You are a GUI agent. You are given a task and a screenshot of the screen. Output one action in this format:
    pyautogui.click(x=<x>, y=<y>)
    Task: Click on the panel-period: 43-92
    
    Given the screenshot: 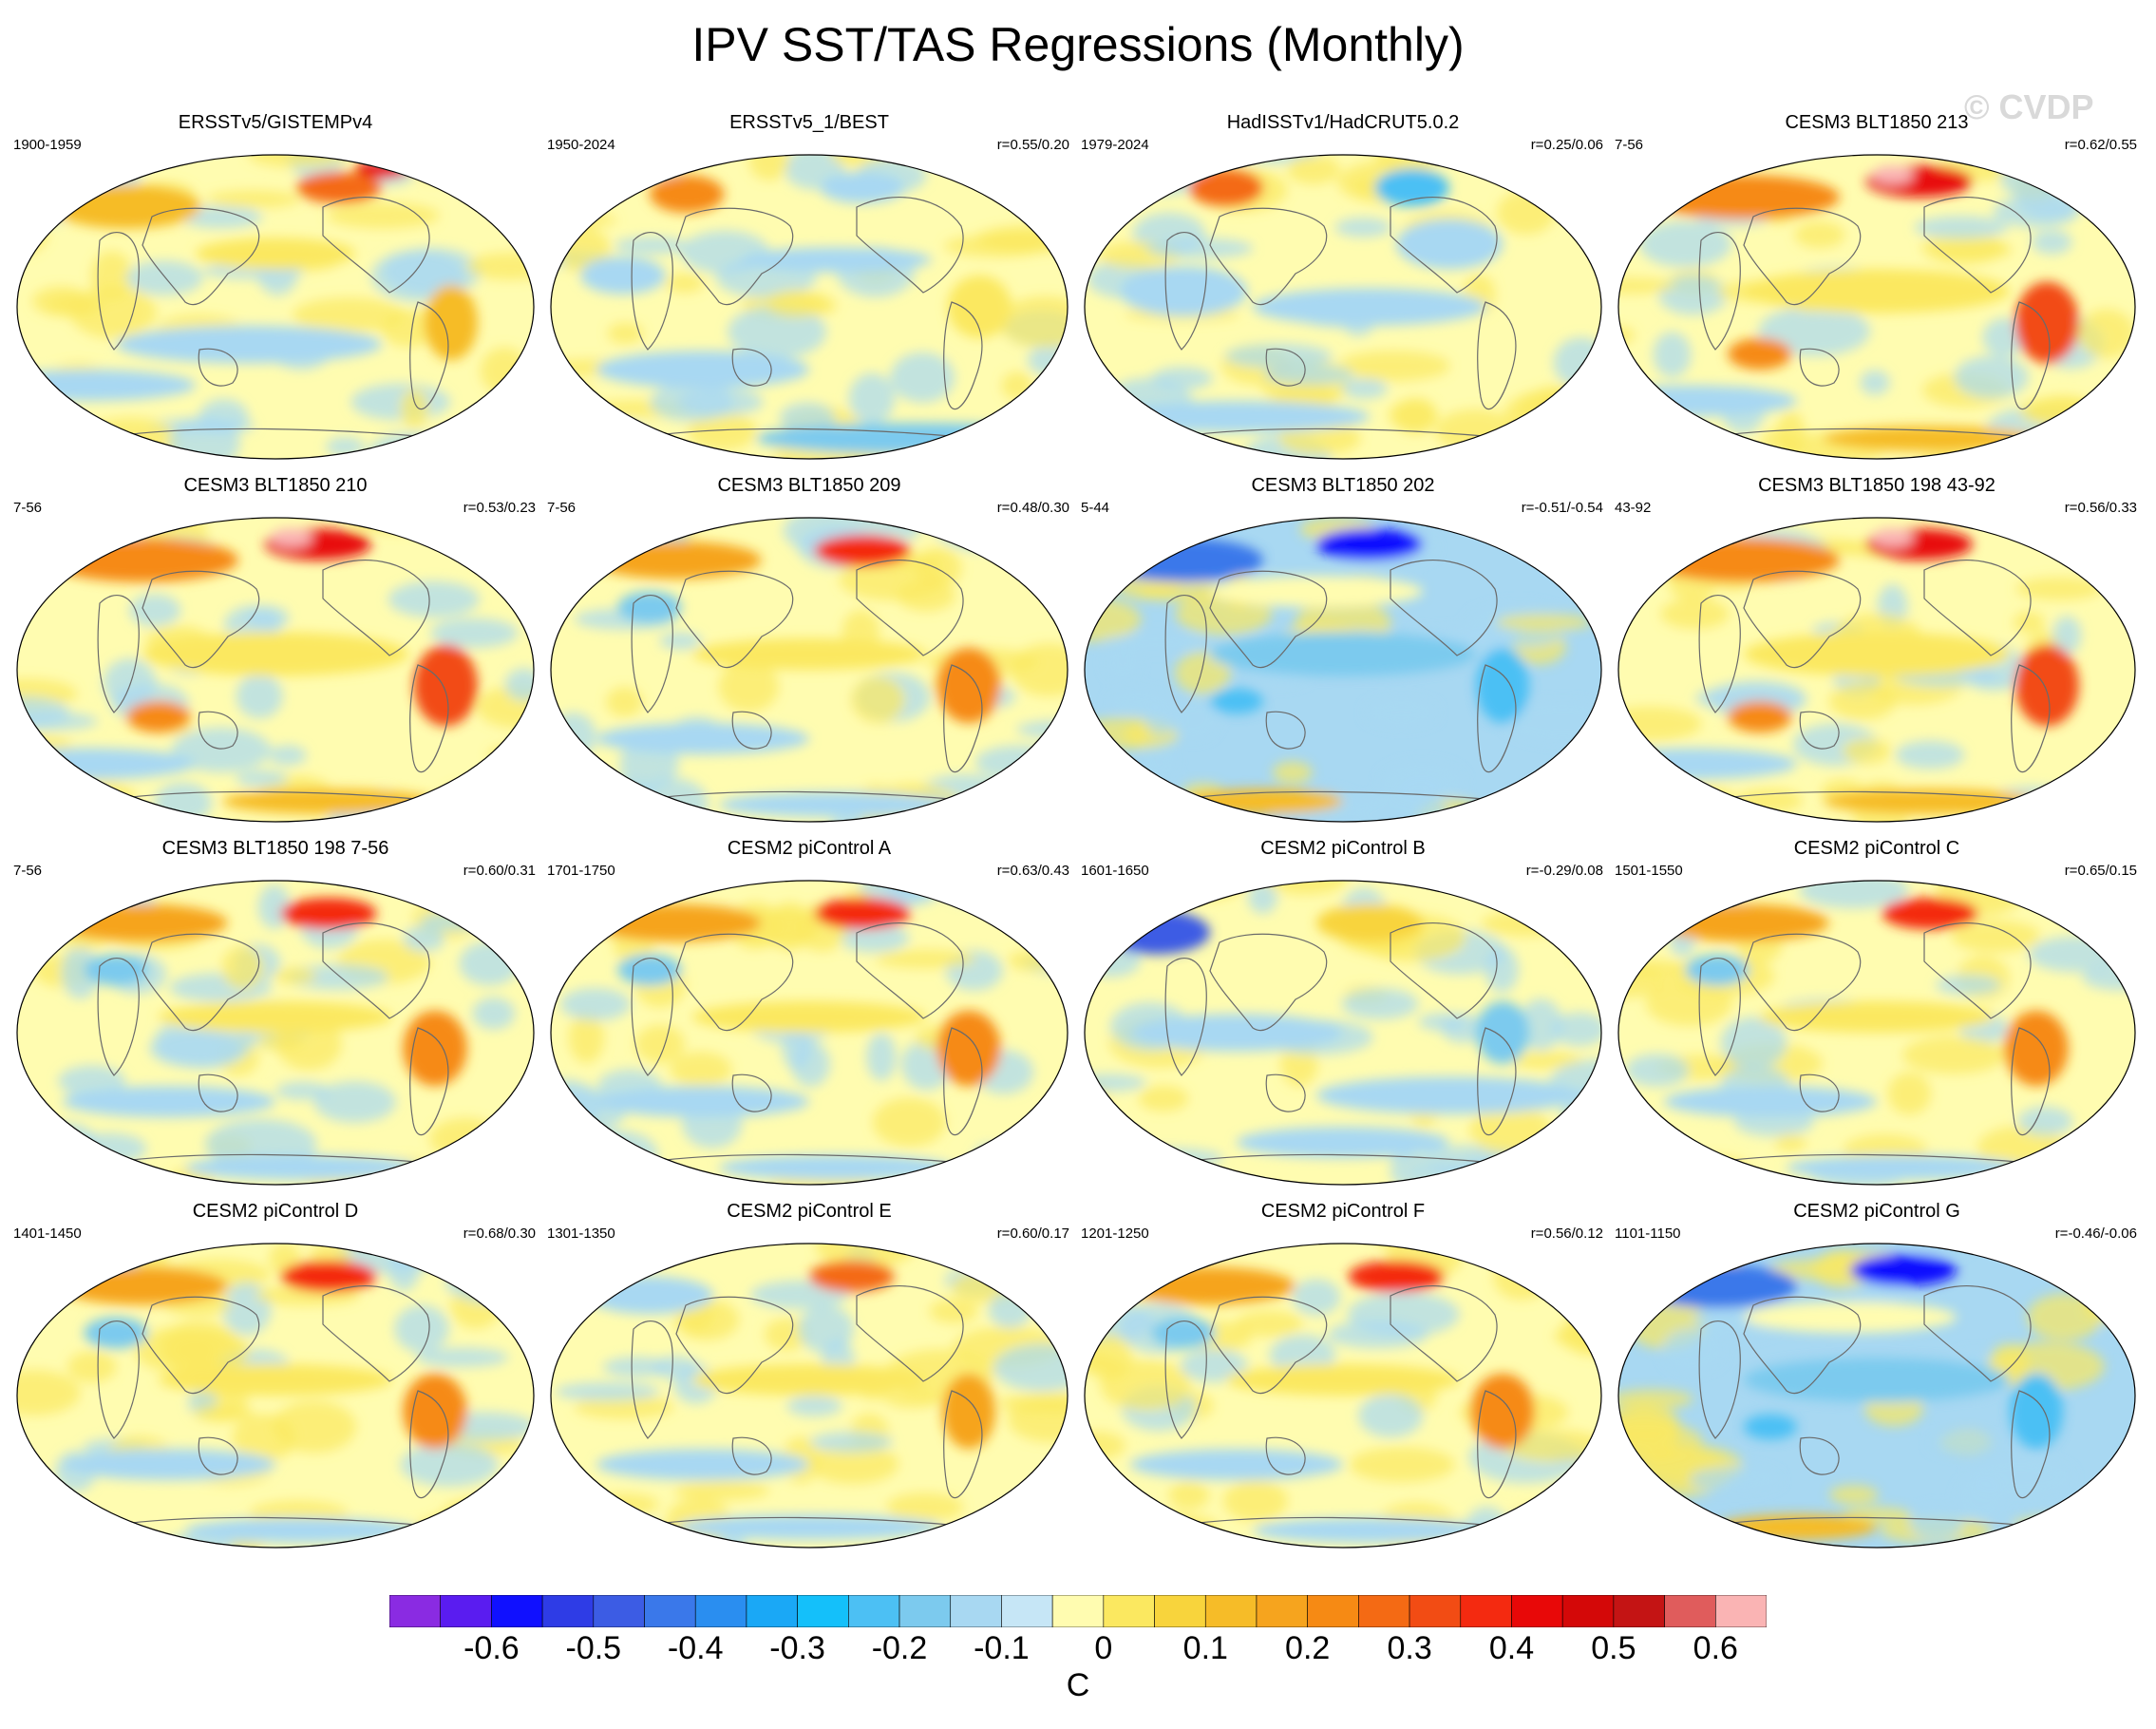 What is the action you would take?
    pyautogui.click(x=1634, y=508)
    